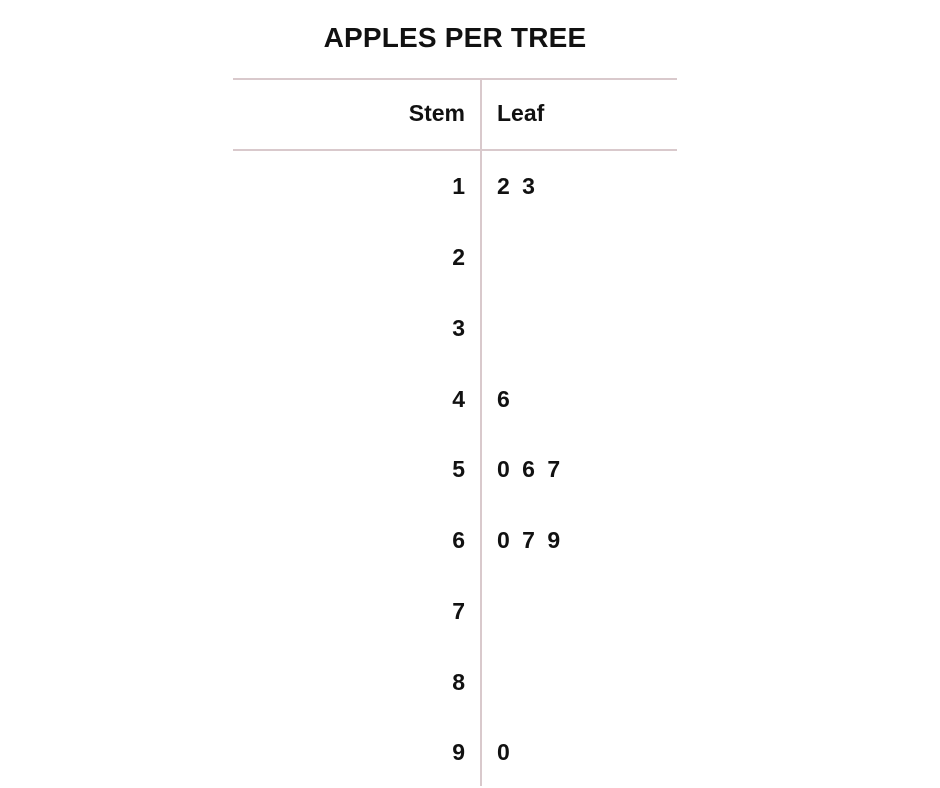 Image resolution: width=940 pixels, height=788 pixels. Describe the element at coordinates (529, 469) in the screenshot. I see `leaf-values: 0 6 7` at that location.